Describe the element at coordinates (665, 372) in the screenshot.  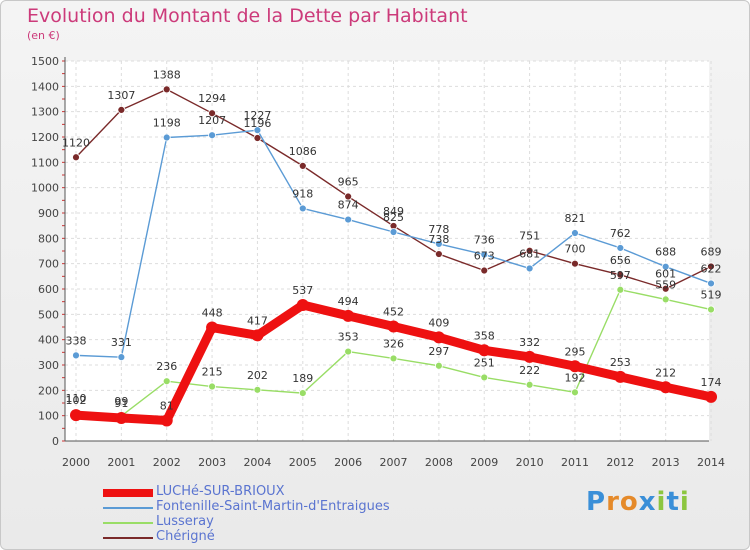
I see `data-label: 212` at that location.